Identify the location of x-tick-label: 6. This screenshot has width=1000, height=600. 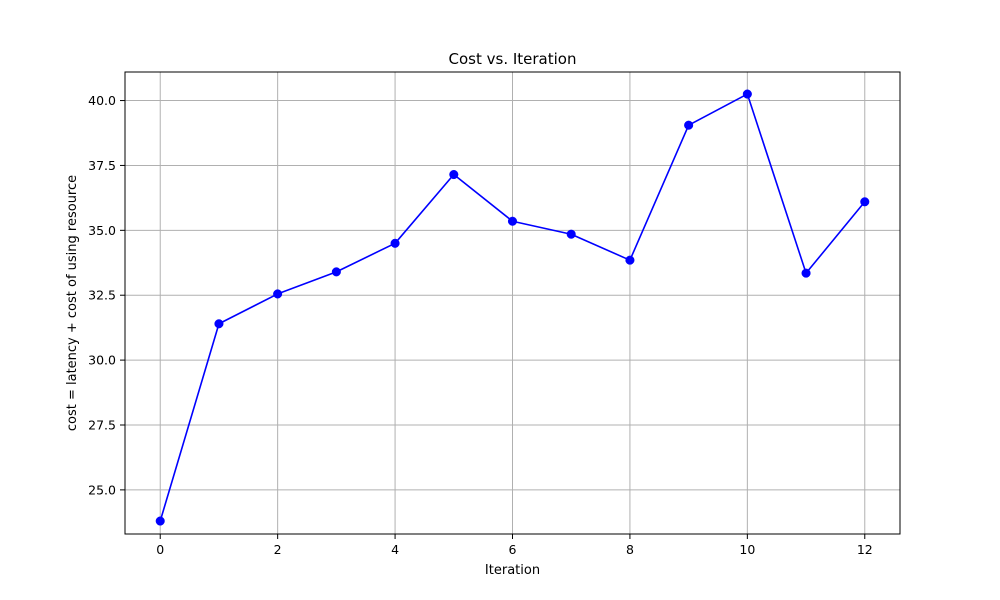
(513, 549).